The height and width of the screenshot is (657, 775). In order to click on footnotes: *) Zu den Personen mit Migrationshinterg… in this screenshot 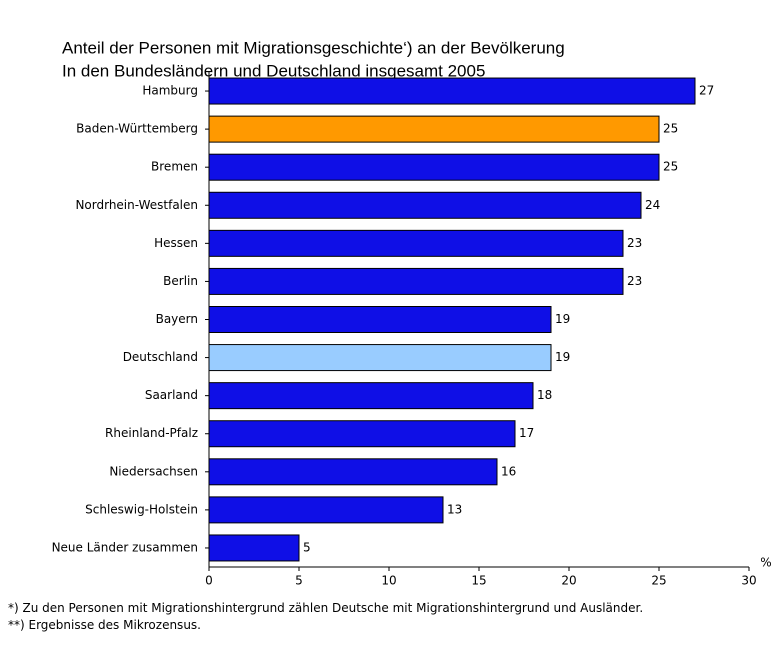, I will do `click(378, 617)`.